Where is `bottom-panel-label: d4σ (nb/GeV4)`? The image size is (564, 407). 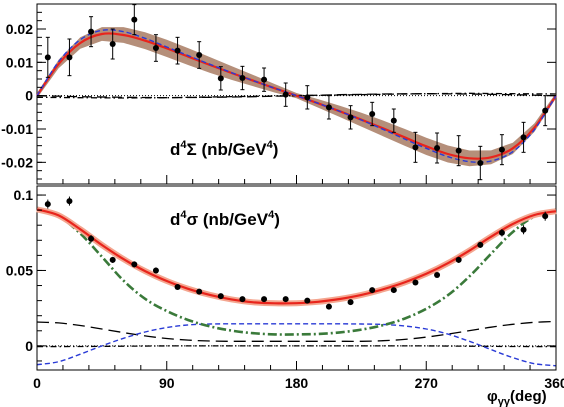
bottom-panel-label: d4σ (nb/GeV4) is located at coordinates (225, 219).